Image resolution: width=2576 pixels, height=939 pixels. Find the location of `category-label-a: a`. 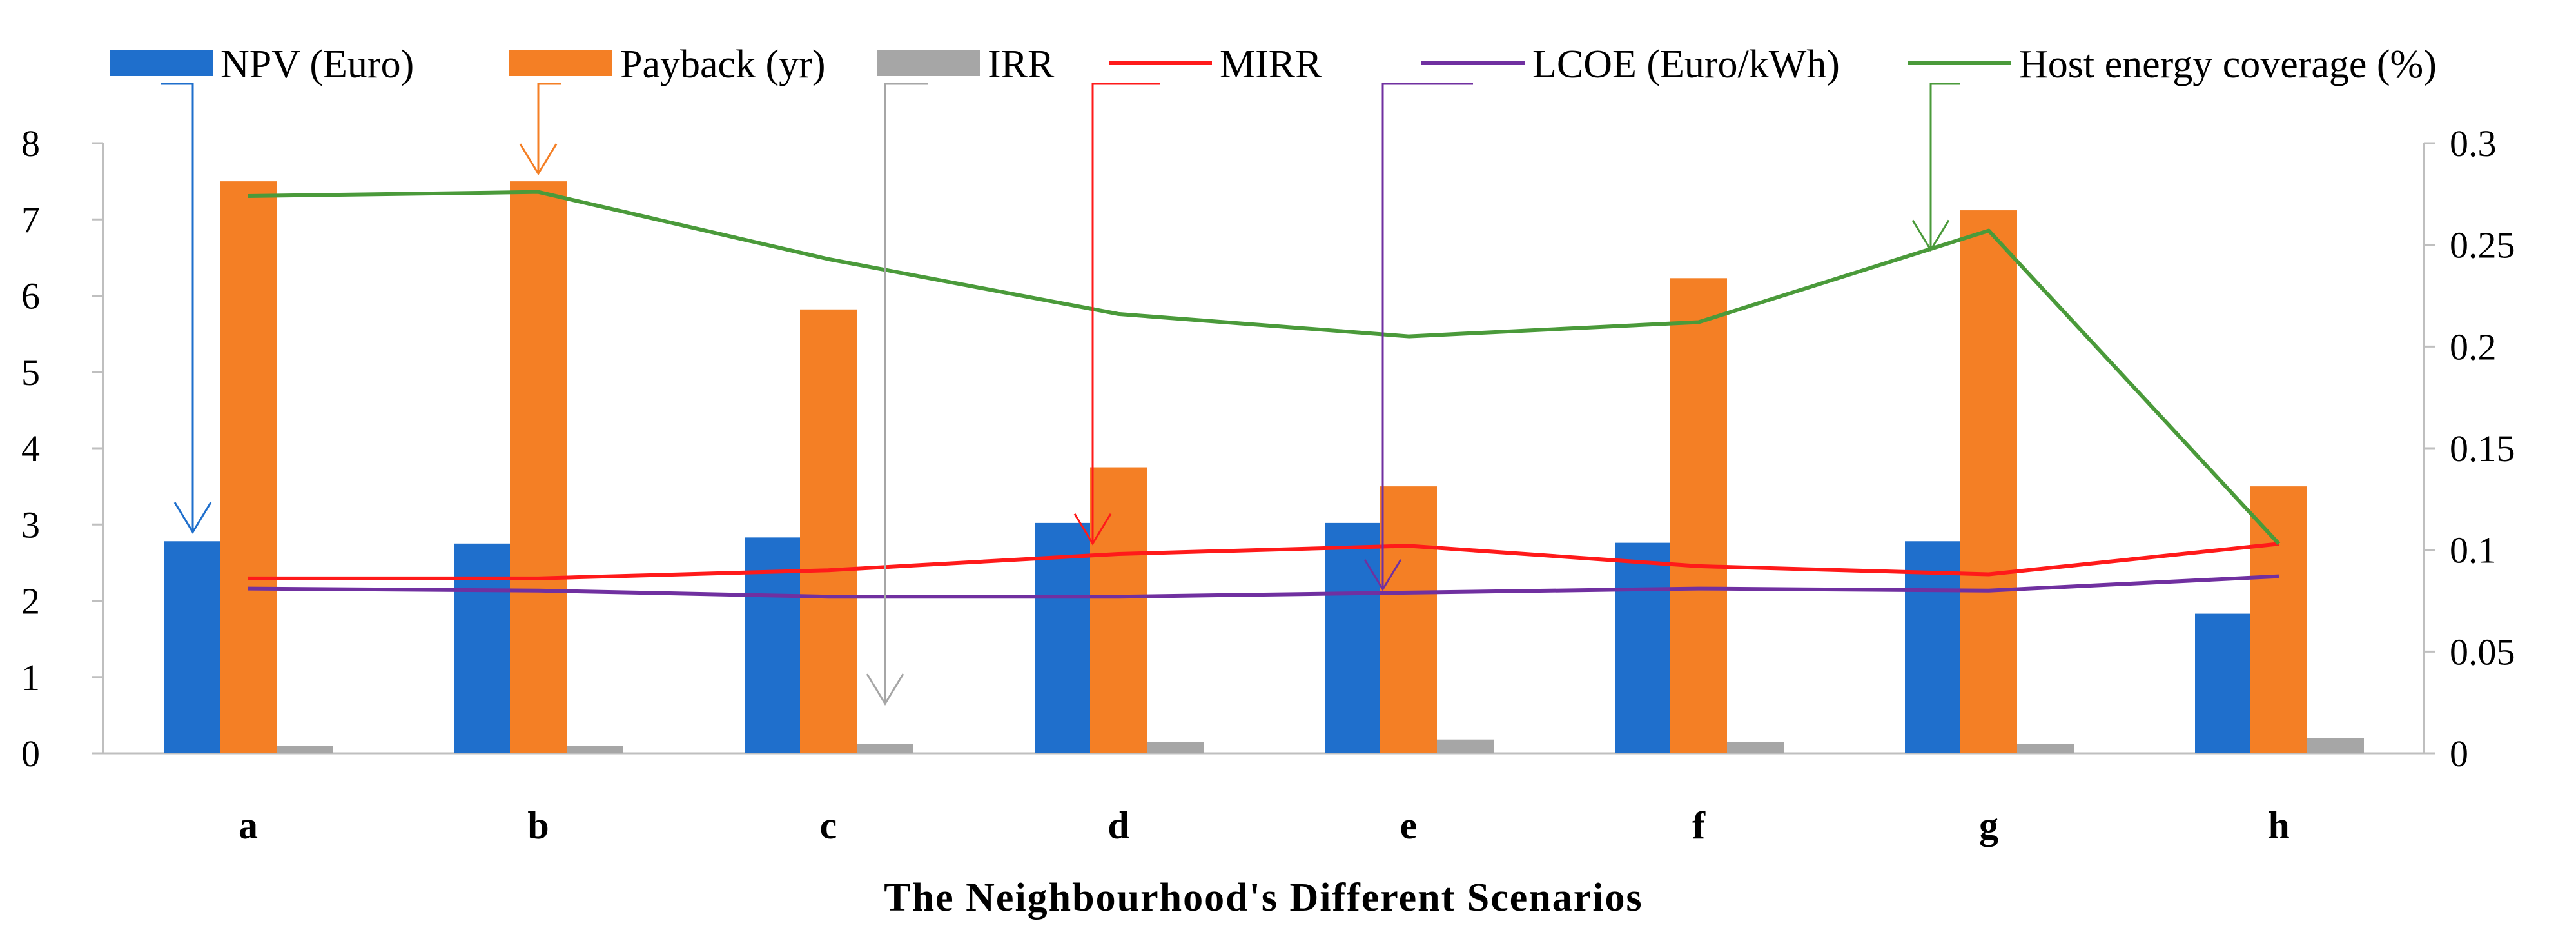

category-label-a: a is located at coordinates (249, 825).